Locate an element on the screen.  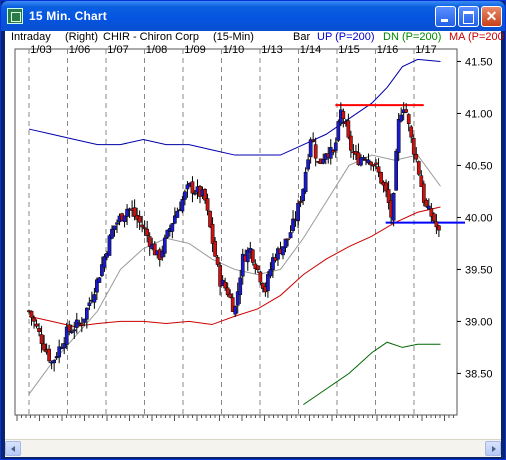
ma-legend: MA (P=200 is located at coordinates (476, 37).